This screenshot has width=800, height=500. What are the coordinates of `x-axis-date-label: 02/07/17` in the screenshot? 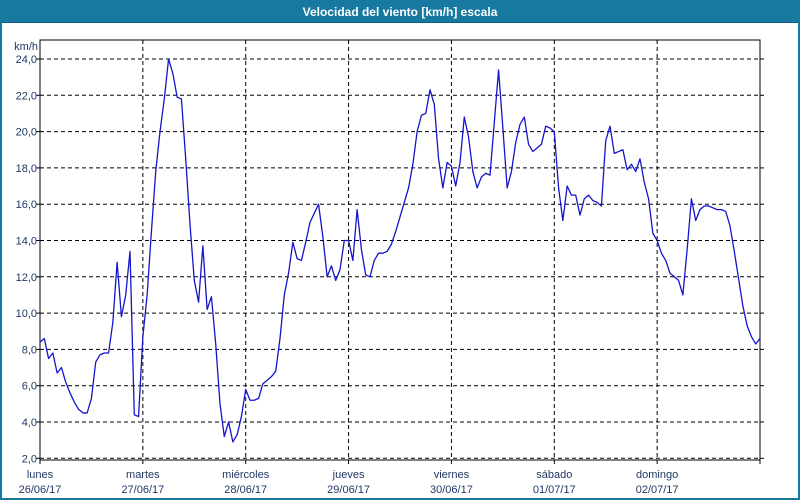 It's located at (657, 490).